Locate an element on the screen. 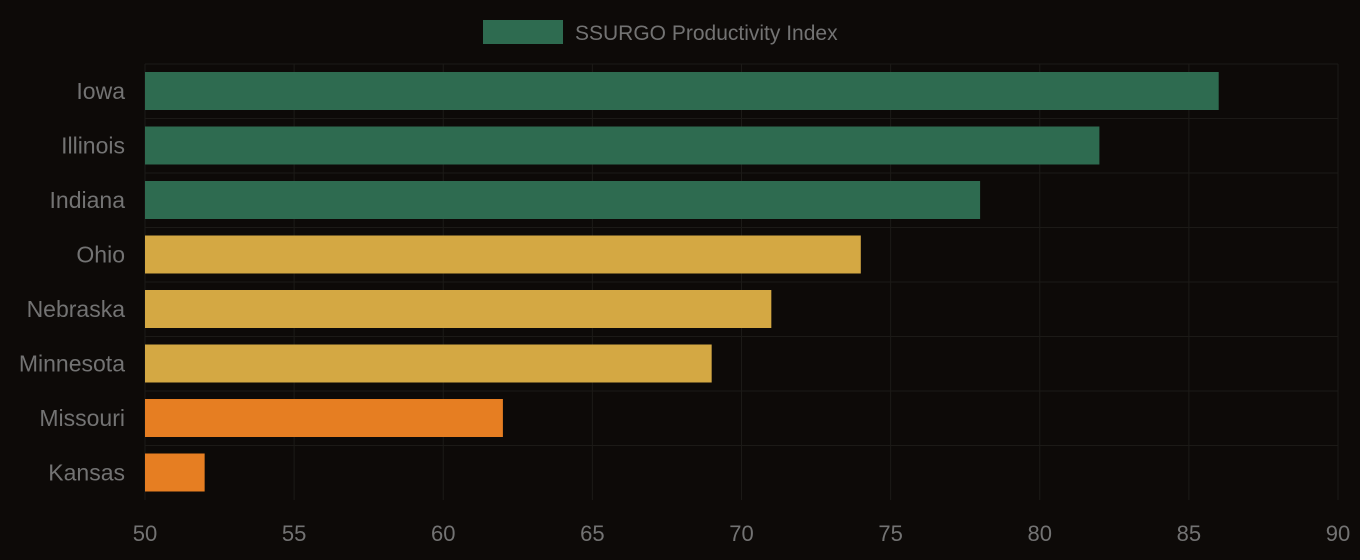 The width and height of the screenshot is (1360, 560). x-tick-label-85: 85 is located at coordinates (1189, 533).